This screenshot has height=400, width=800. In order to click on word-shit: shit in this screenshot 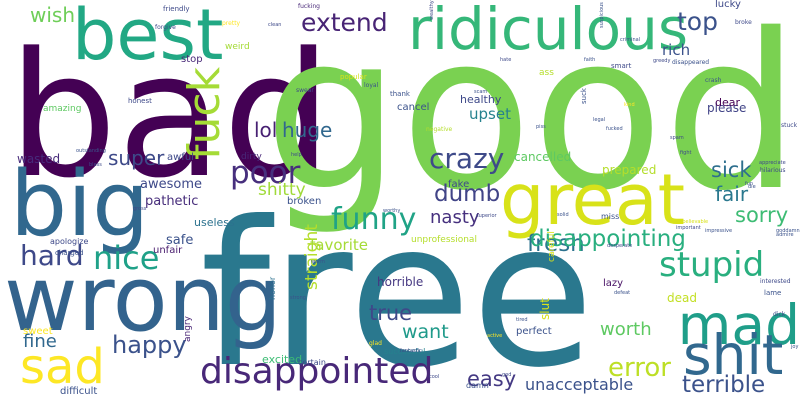, I will do `click(733, 355)`.